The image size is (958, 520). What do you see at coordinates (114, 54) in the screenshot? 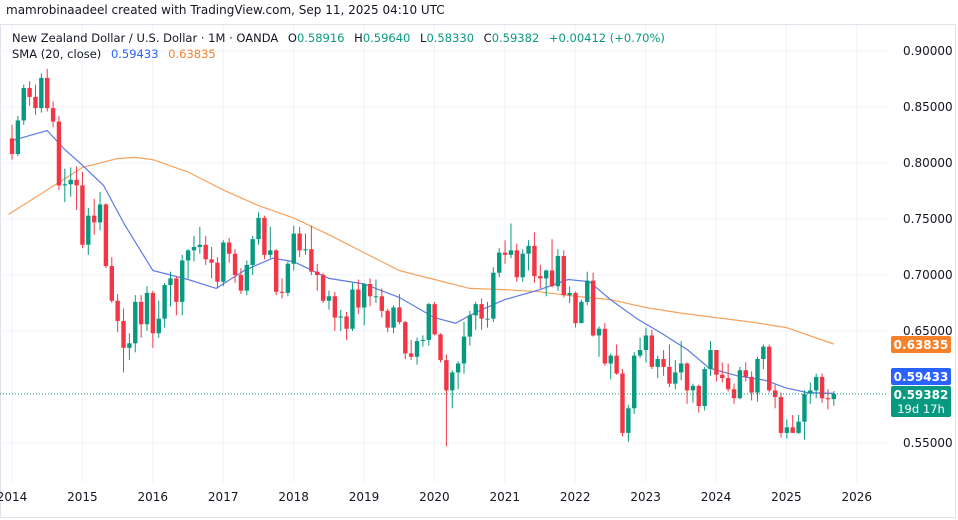
I see `indicator-legend: SMA (20, close) 0.59433 0.63835` at bounding box center [114, 54].